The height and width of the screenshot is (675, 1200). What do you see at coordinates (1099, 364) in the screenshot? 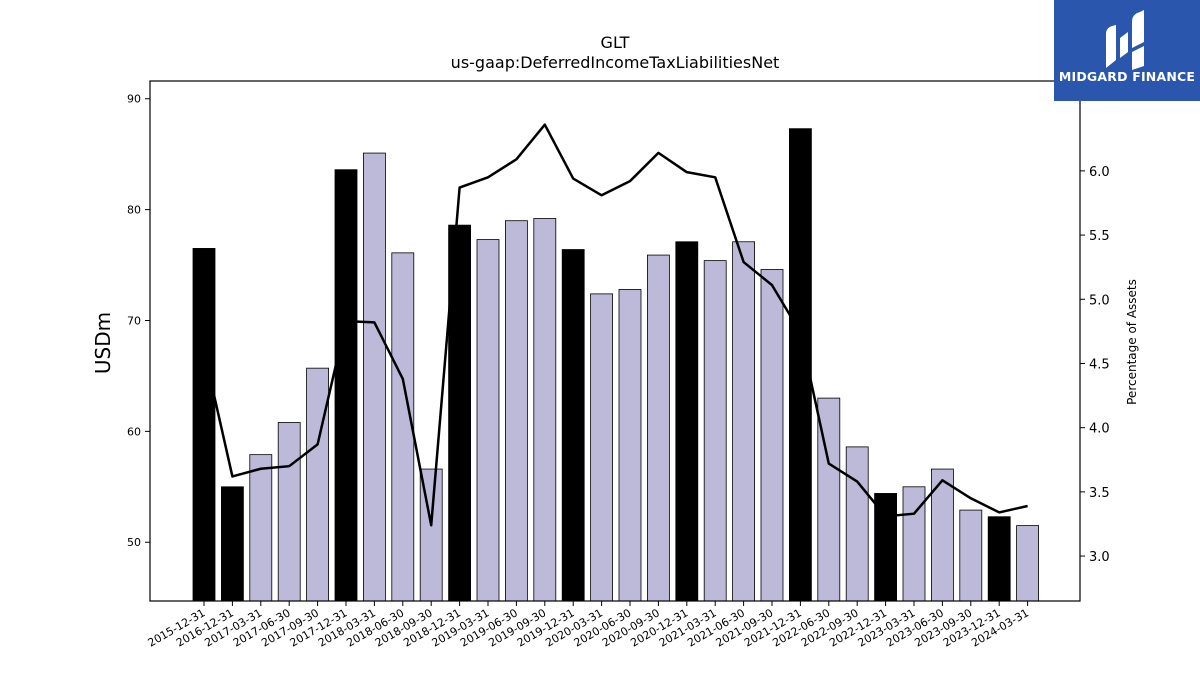
I see `y2-tick-label-4.5: 4.5` at bounding box center [1099, 364].